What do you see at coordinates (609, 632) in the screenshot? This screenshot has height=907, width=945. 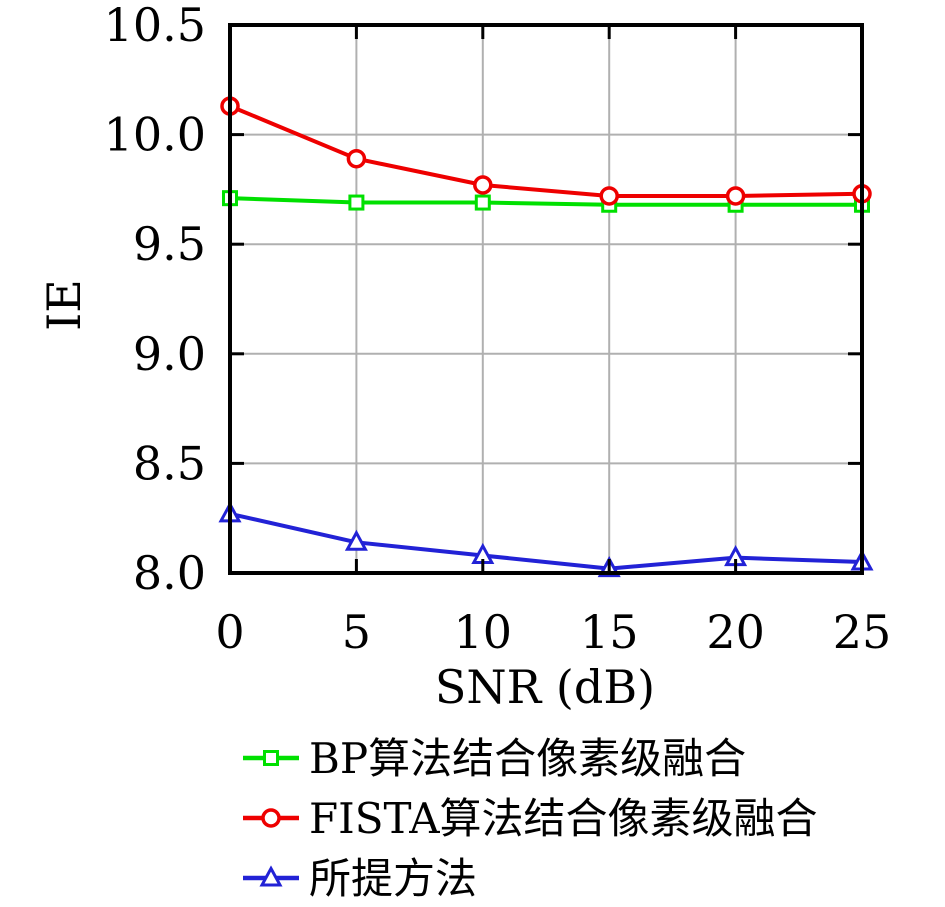 I see `x-tick-label: 15` at bounding box center [609, 632].